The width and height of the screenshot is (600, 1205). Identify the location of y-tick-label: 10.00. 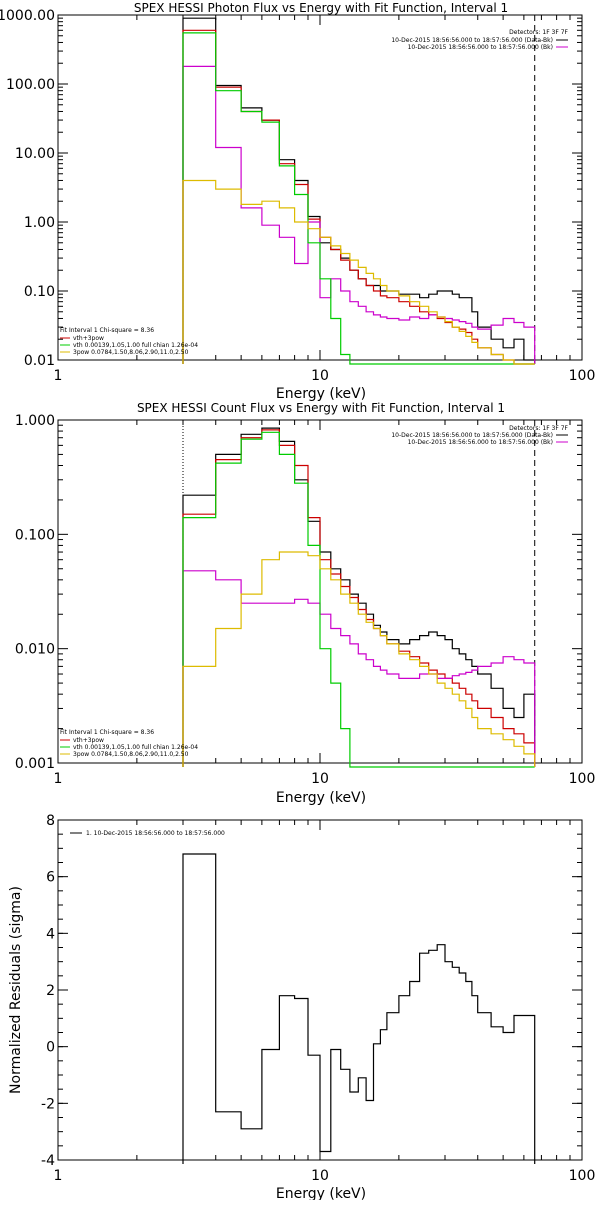
(35, 154).